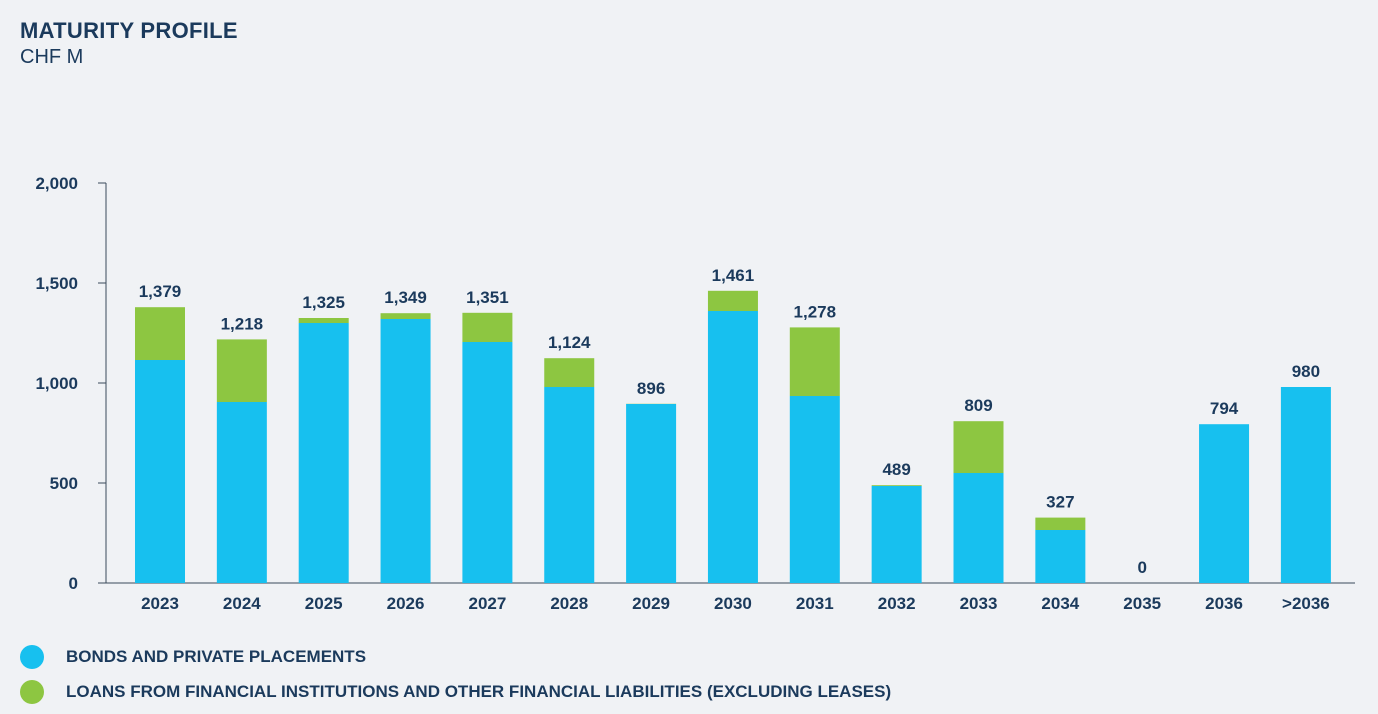  Describe the element at coordinates (487, 297) in the screenshot. I see `bar-total-label: 1,351` at that location.